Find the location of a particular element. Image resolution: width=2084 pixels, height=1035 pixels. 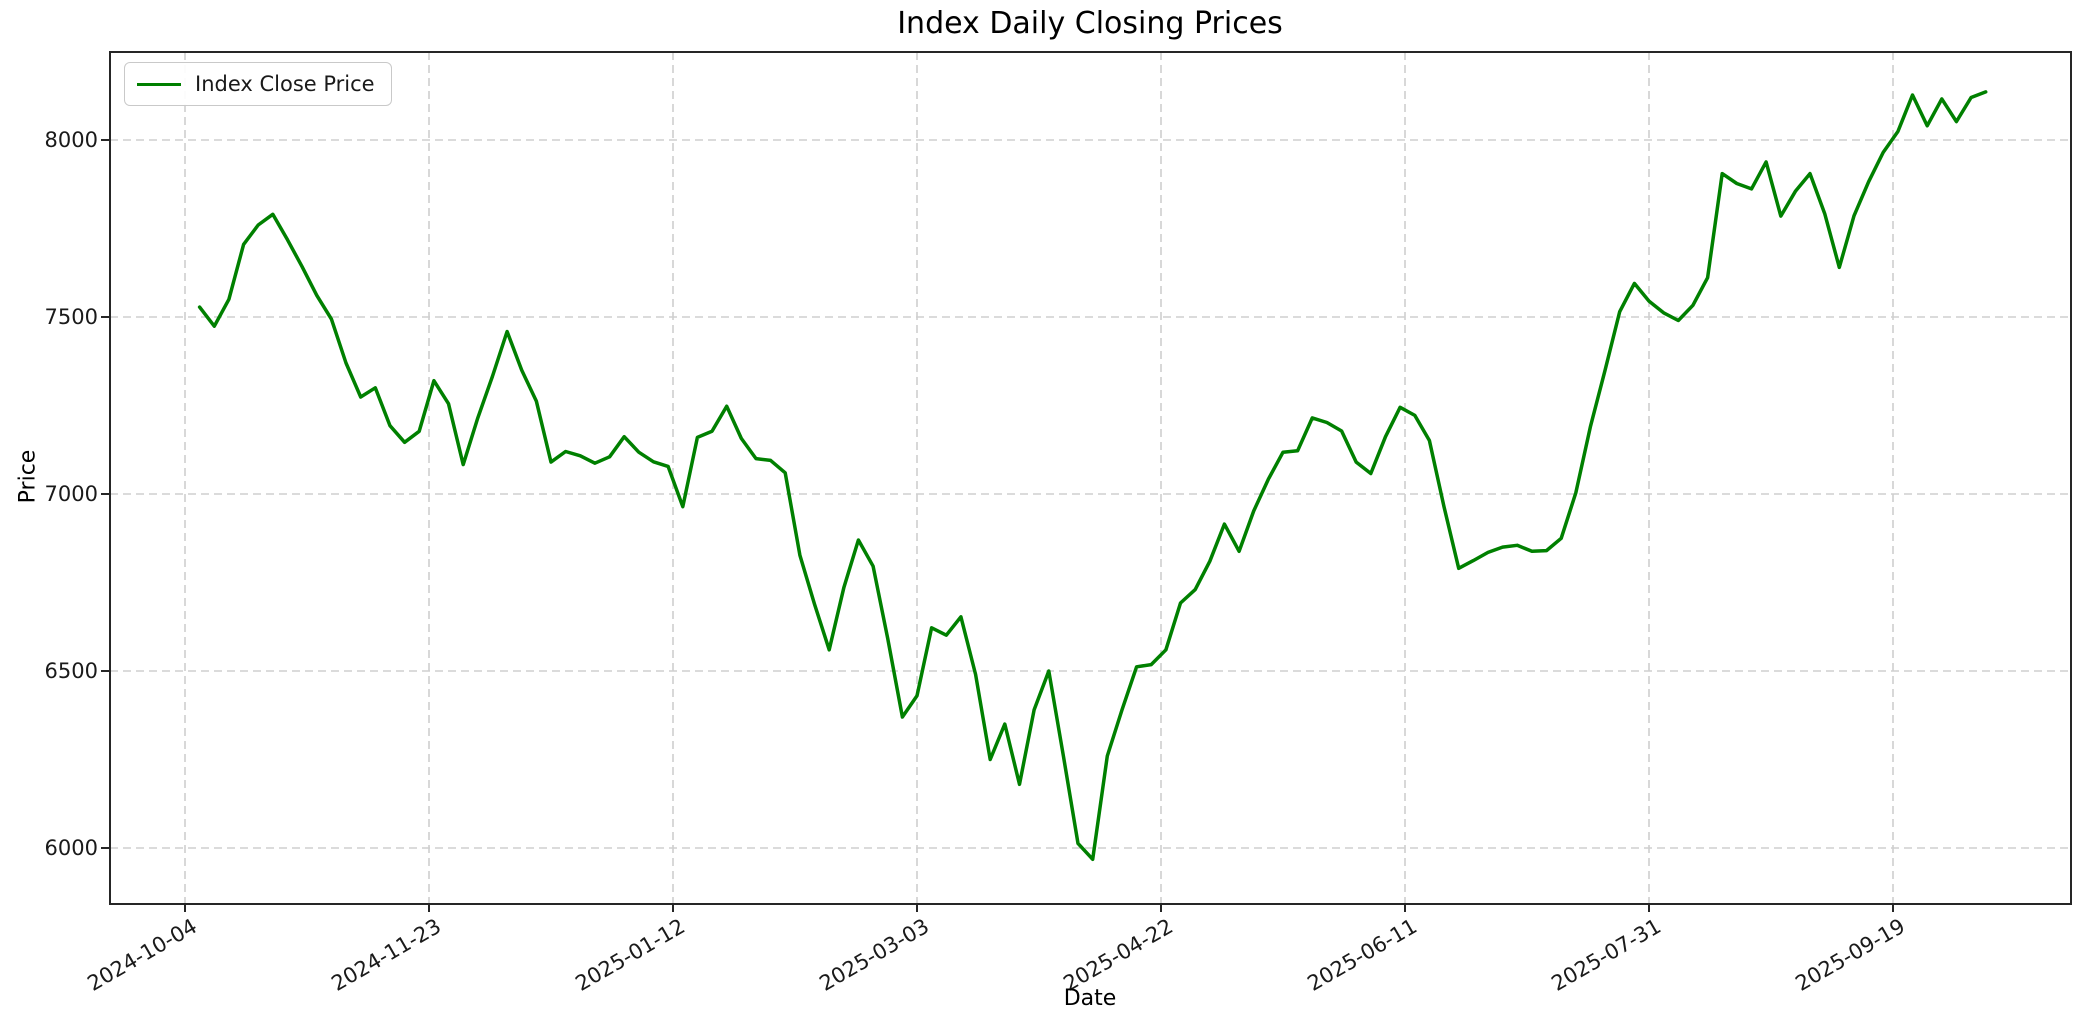

legend: Index Close Price is located at coordinates (258, 84).